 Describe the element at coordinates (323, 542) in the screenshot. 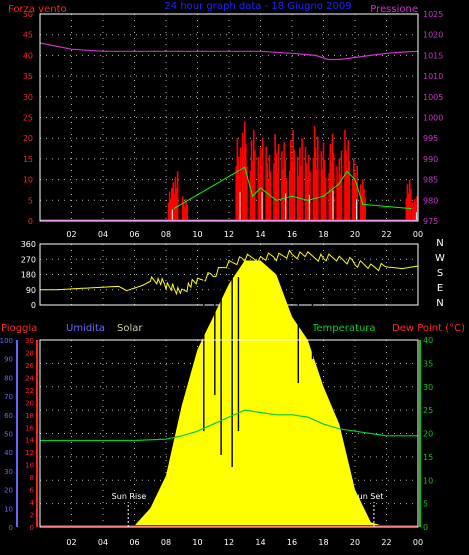

I see `temp-panel-xtick: 18` at that location.